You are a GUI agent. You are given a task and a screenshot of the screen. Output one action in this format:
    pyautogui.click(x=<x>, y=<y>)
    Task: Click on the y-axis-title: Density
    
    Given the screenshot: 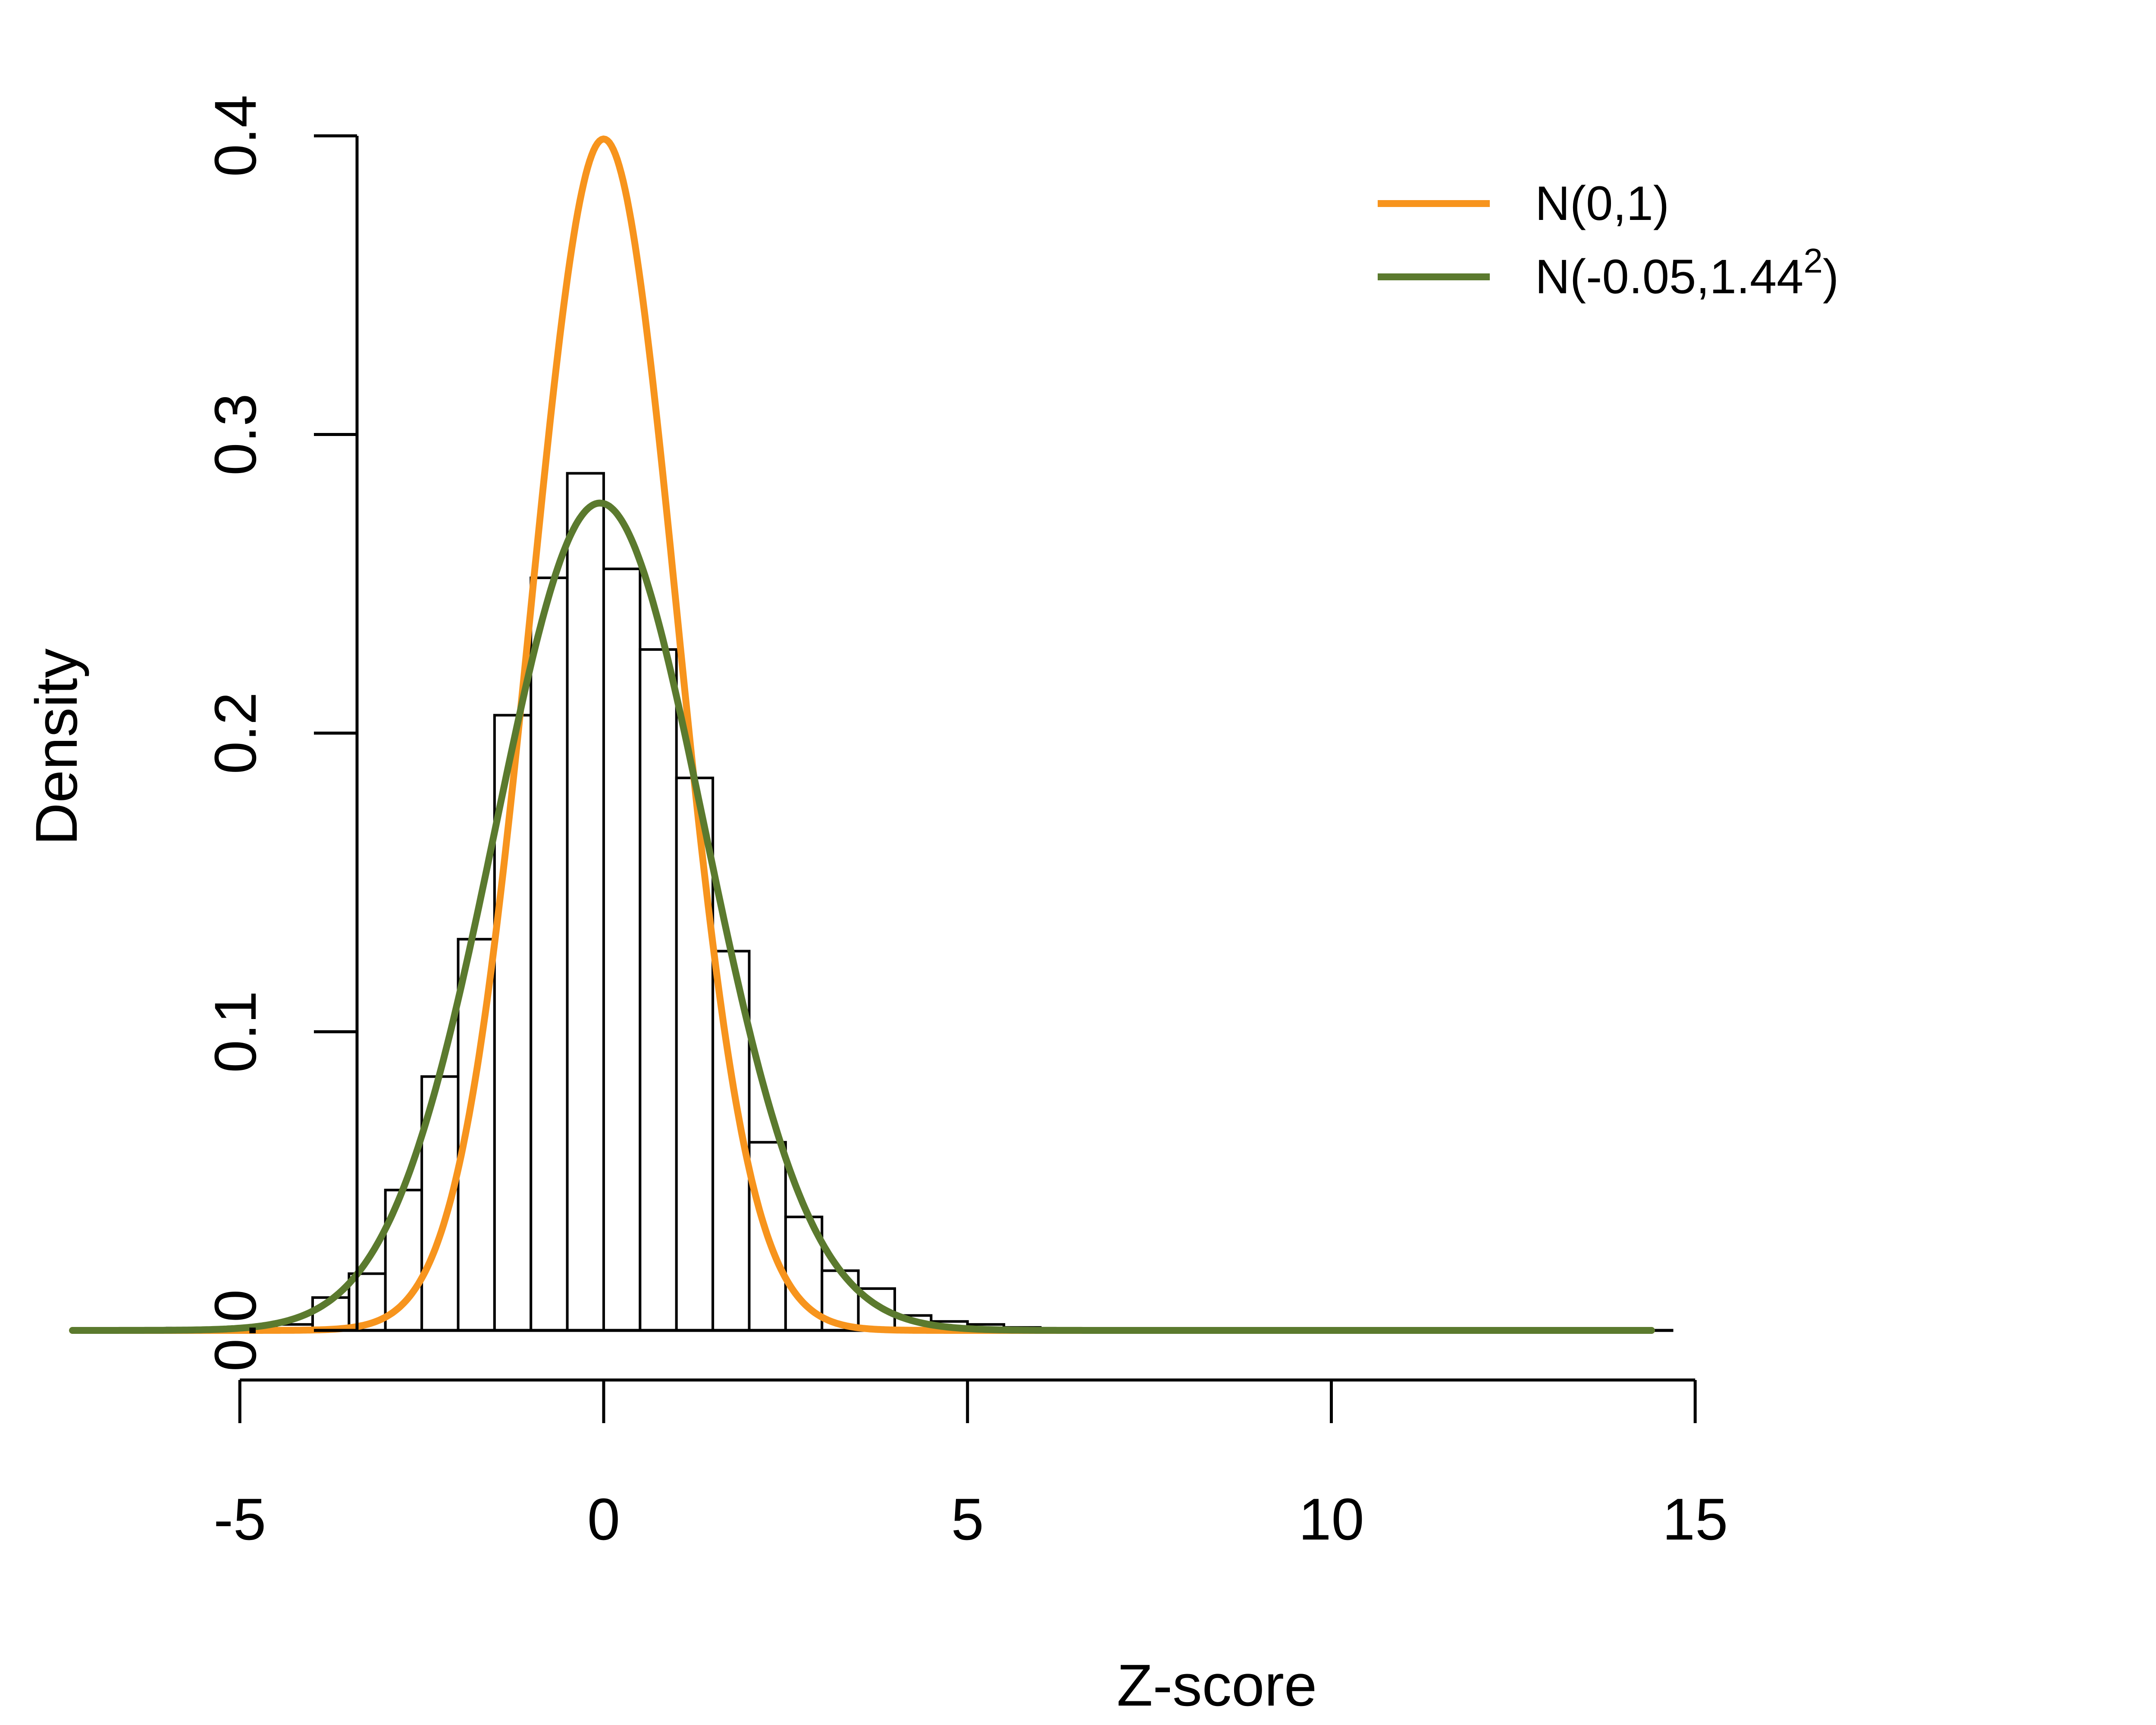 What is the action you would take?
    pyautogui.click(x=57, y=747)
    